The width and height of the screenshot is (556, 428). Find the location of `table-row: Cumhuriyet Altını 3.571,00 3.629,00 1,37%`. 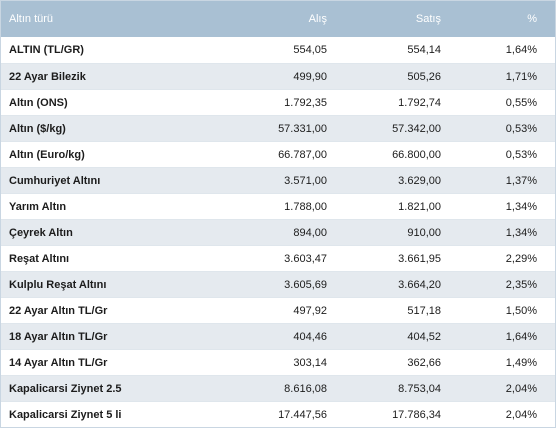

table-row: Cumhuriyet Altını 3.571,00 3.629,00 1,37% is located at coordinates (278, 180).